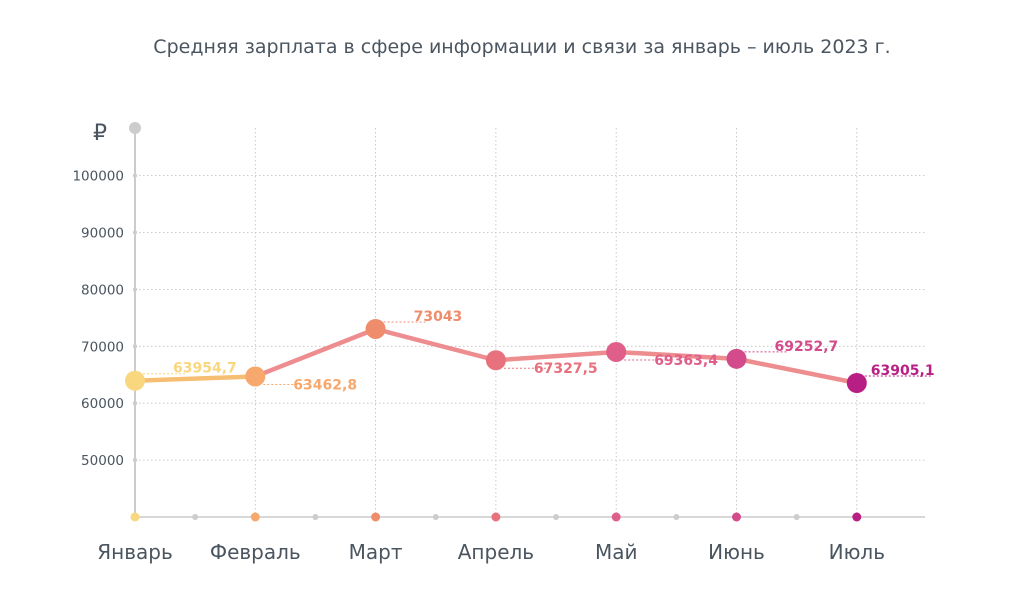 The height and width of the screenshot is (603, 1024). I want to click on x-tick-label: Июль, so click(857, 552).